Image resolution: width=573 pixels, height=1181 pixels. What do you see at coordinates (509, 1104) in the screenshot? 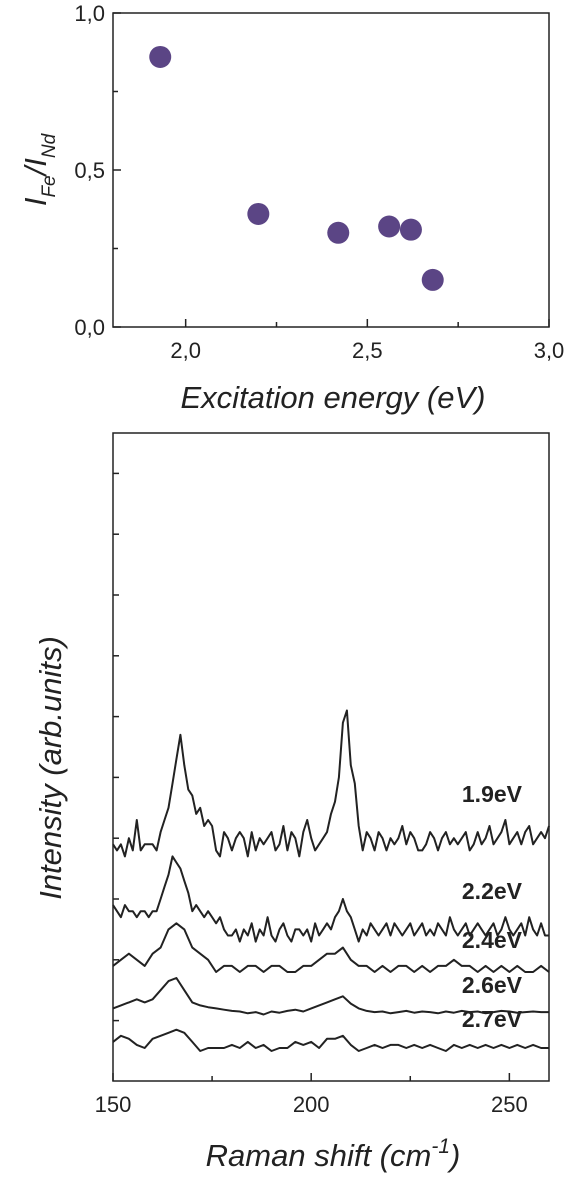
I see `raman-x-tick-label: 250` at bounding box center [509, 1104].